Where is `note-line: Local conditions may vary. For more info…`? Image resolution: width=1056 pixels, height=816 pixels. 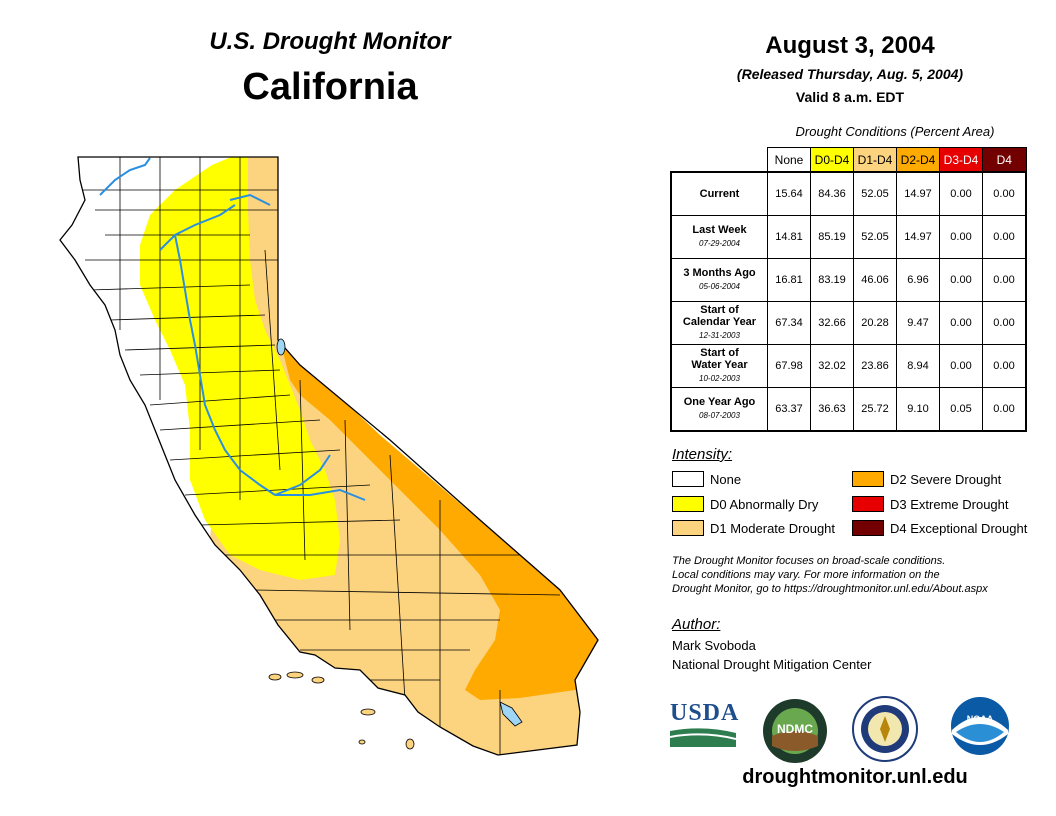 note-line: Local conditions may vary. For more info… is located at coordinates (806, 575).